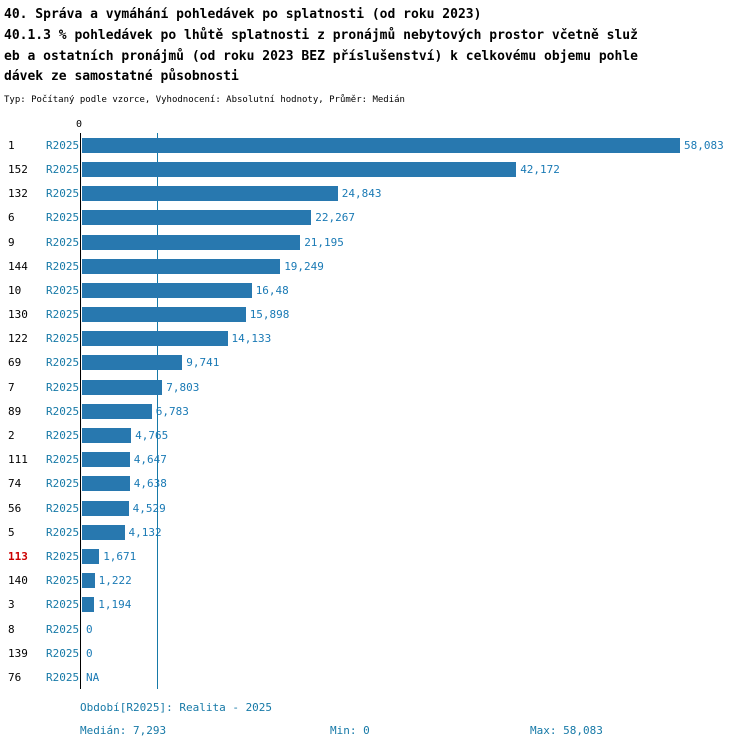  What do you see at coordinates (324, 242) in the screenshot?
I see `bar-value-label: 21,195` at bounding box center [324, 242].